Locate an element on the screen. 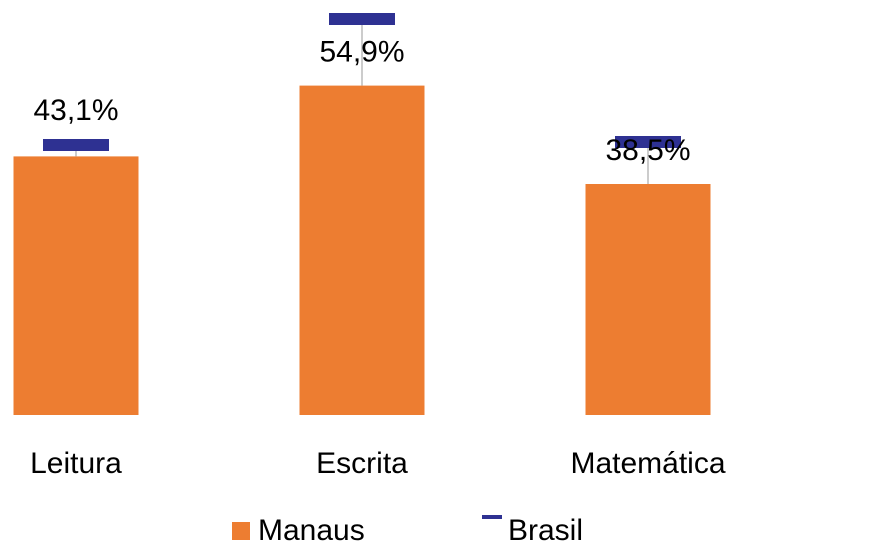  value-label: 38,5% is located at coordinates (647, 150).